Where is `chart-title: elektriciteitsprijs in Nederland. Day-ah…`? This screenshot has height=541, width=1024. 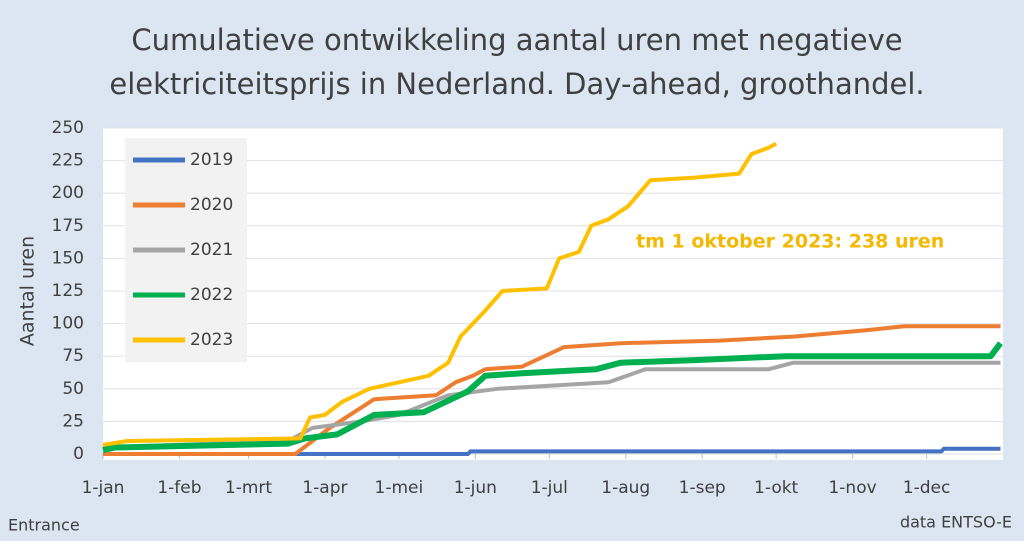 chart-title: elektriciteitsprijs in Nederland. Day-ah… is located at coordinates (516, 84).